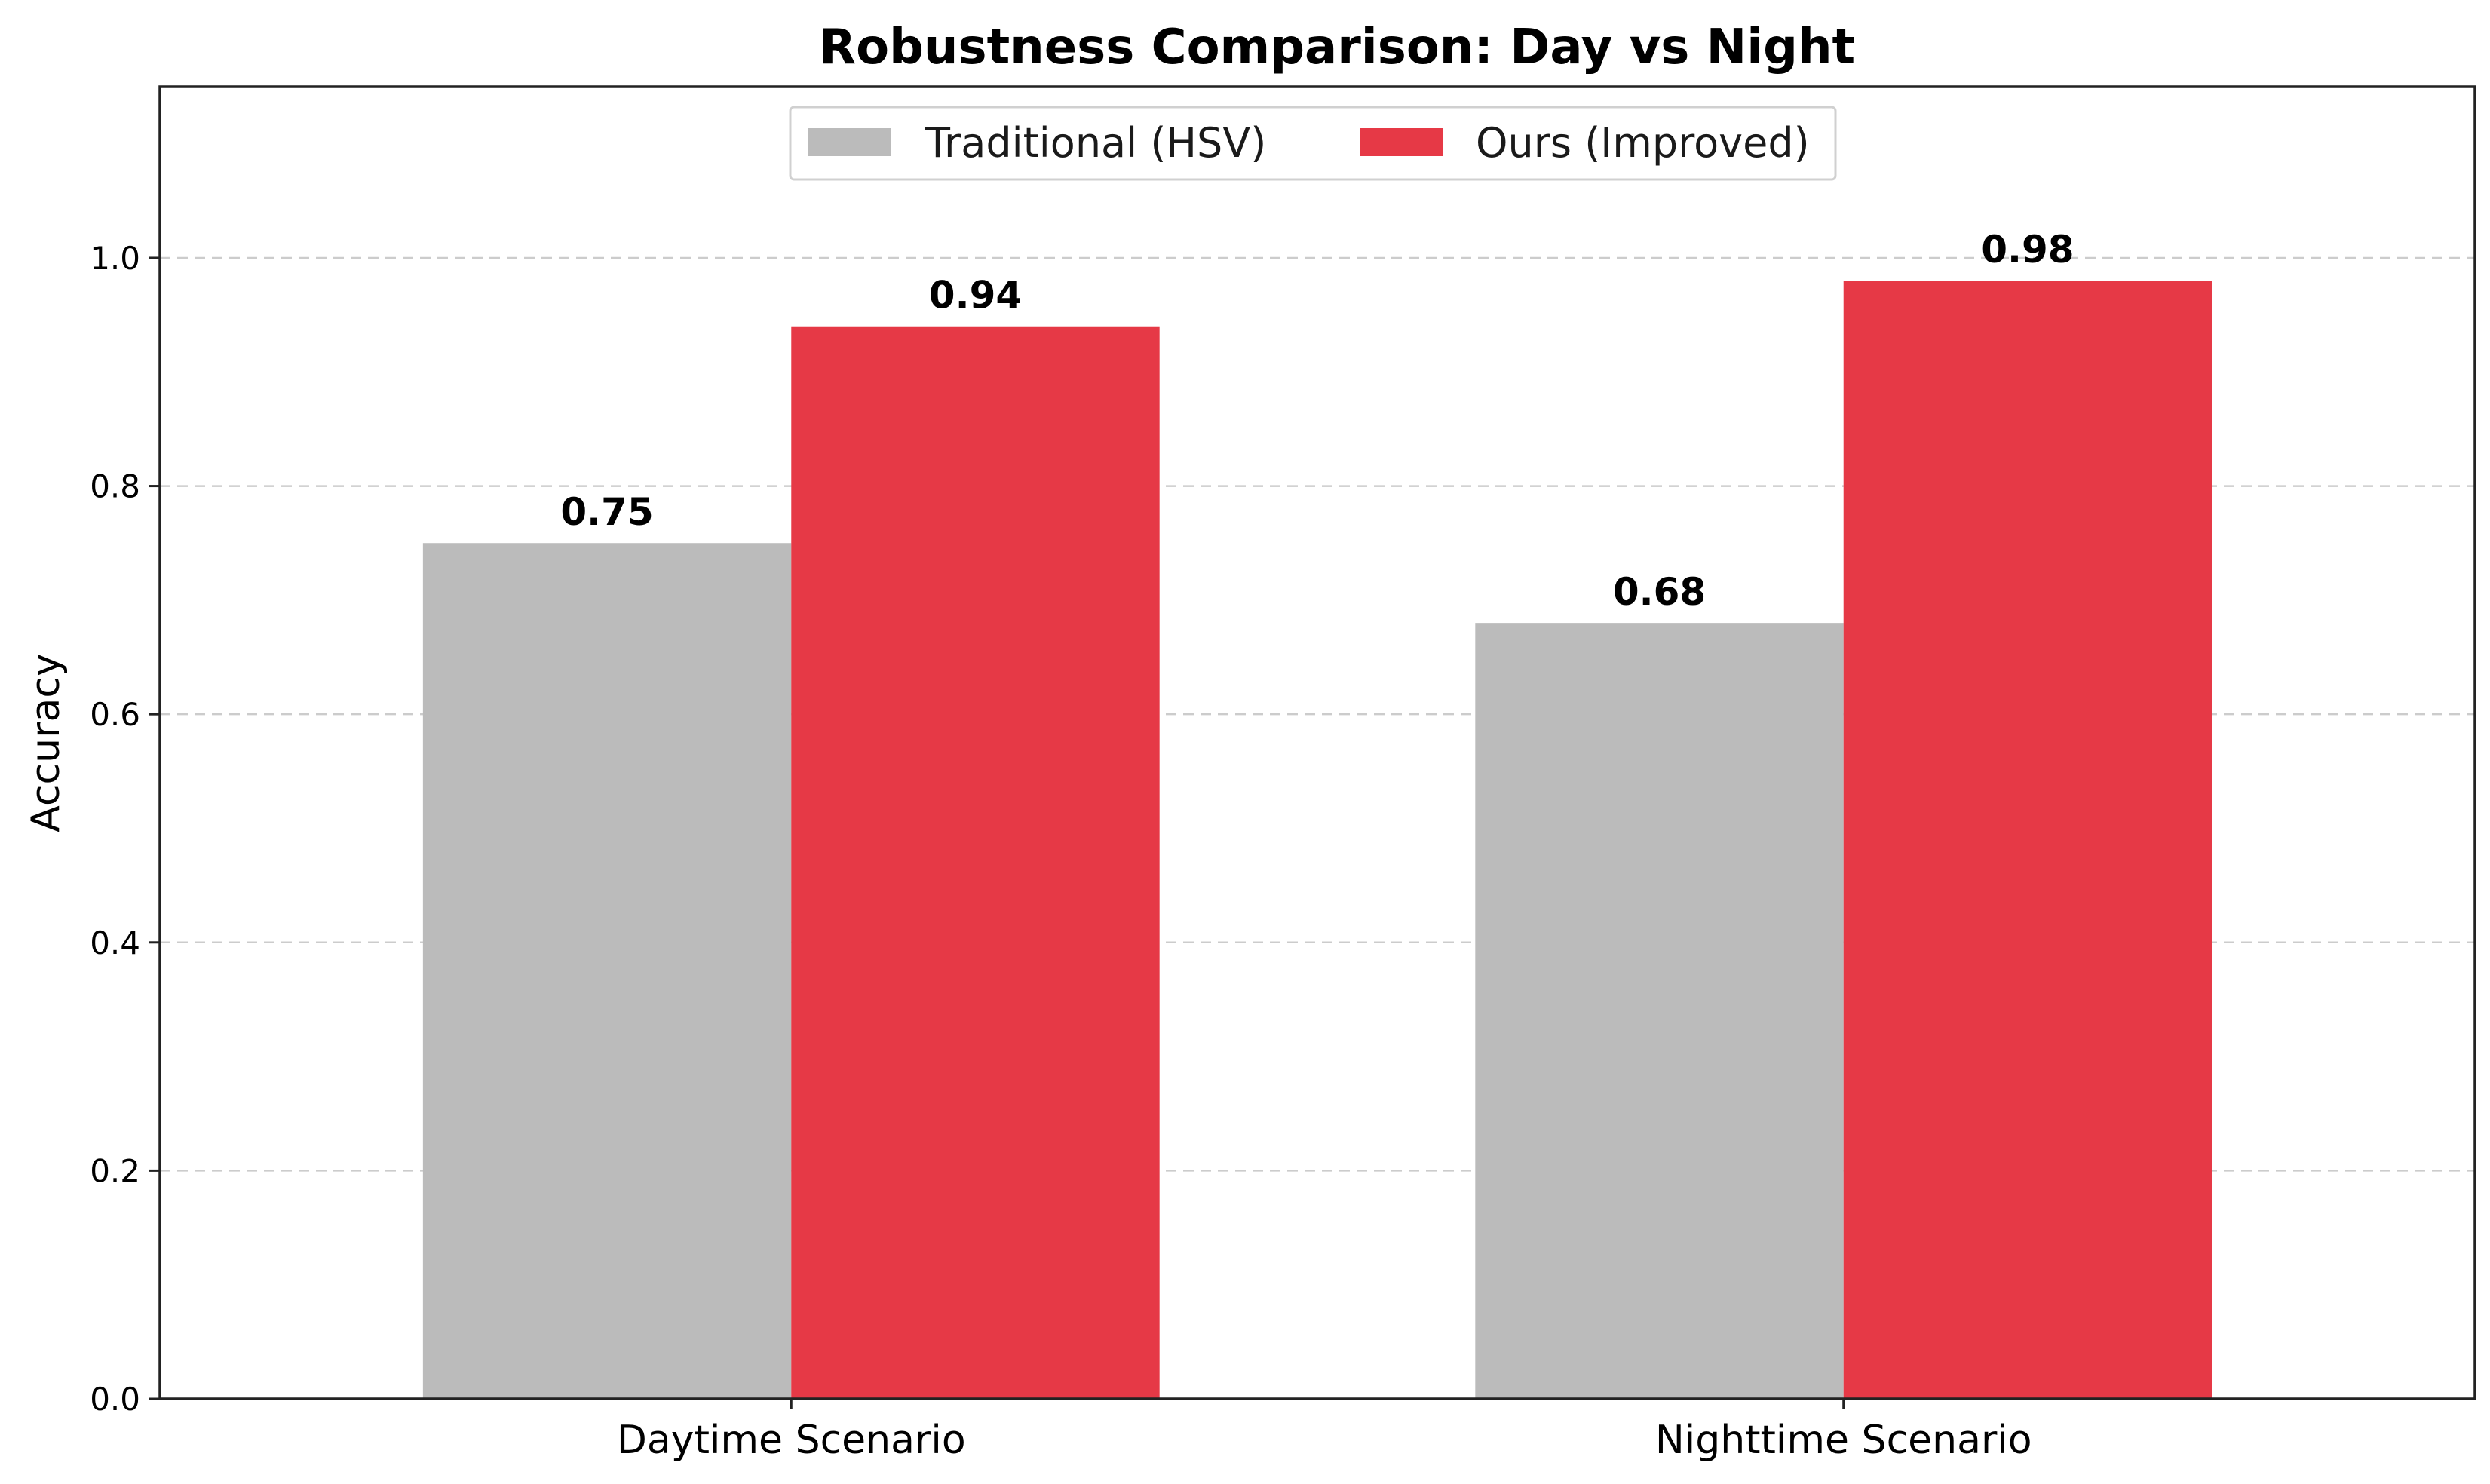 This screenshot has width=2490, height=1484. What do you see at coordinates (975, 863) in the screenshot?
I see `bar-ours-improved-daytime-scenario` at bounding box center [975, 863].